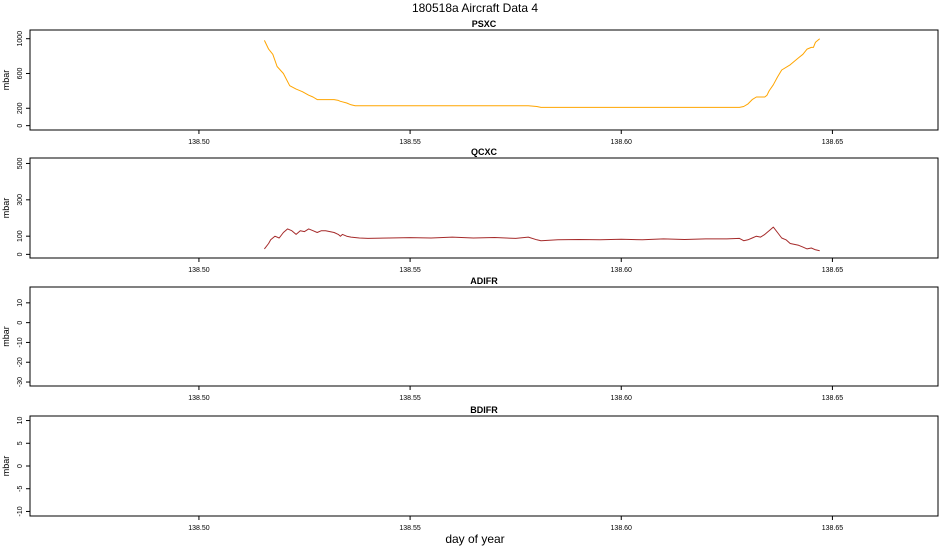  Describe the element at coordinates (484, 24) in the screenshot. I see `panel-title: PSXC` at that location.